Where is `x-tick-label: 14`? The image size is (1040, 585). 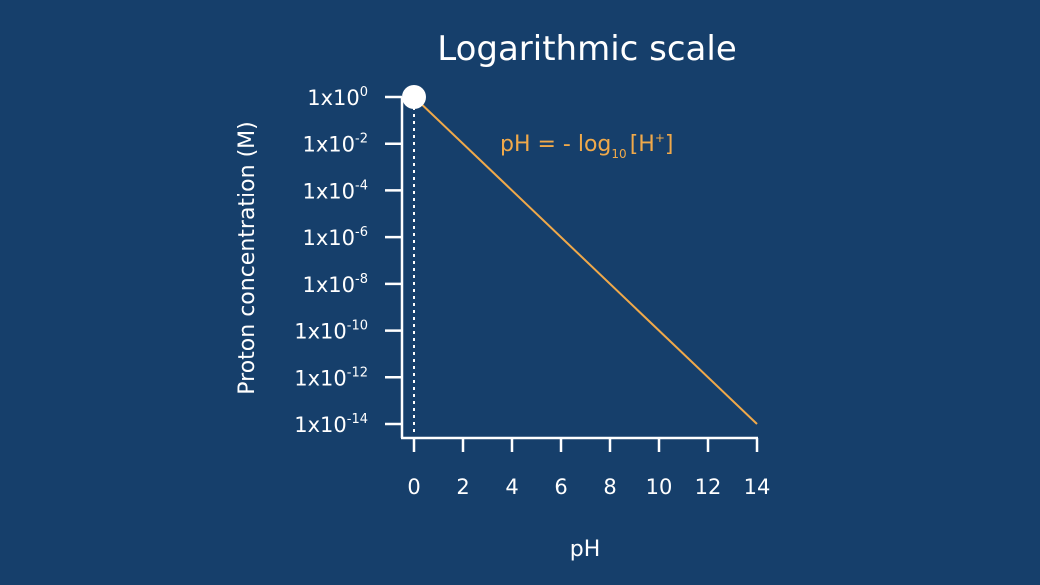 x-tick-label: 14 is located at coordinates (757, 487).